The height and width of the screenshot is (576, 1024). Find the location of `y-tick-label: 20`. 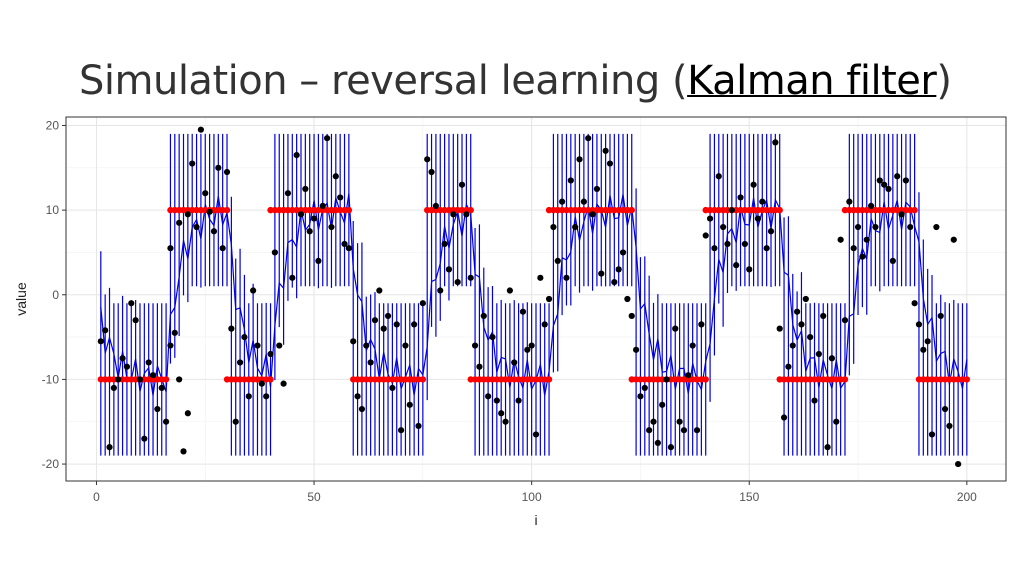

y-tick-label: 20 is located at coordinates (53, 125).